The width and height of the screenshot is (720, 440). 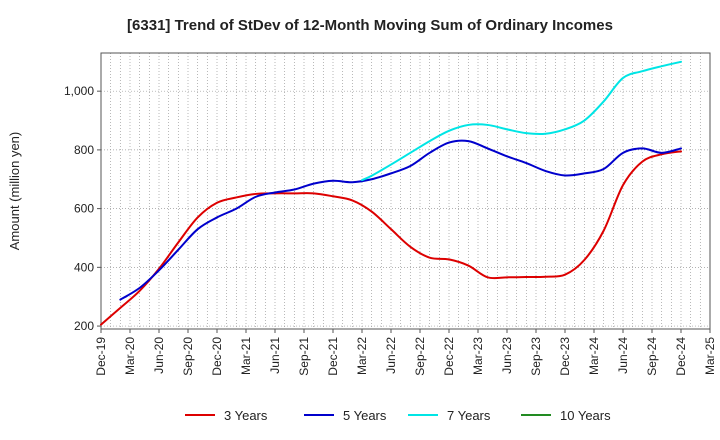 What do you see at coordinates (84, 267) in the screenshot?
I see `y-tick-label: 400` at bounding box center [84, 267].